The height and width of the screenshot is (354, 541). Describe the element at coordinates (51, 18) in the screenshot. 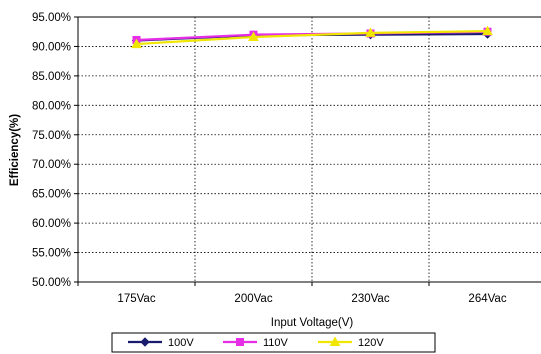

I see `y-tick-label: 95.00%` at that location.